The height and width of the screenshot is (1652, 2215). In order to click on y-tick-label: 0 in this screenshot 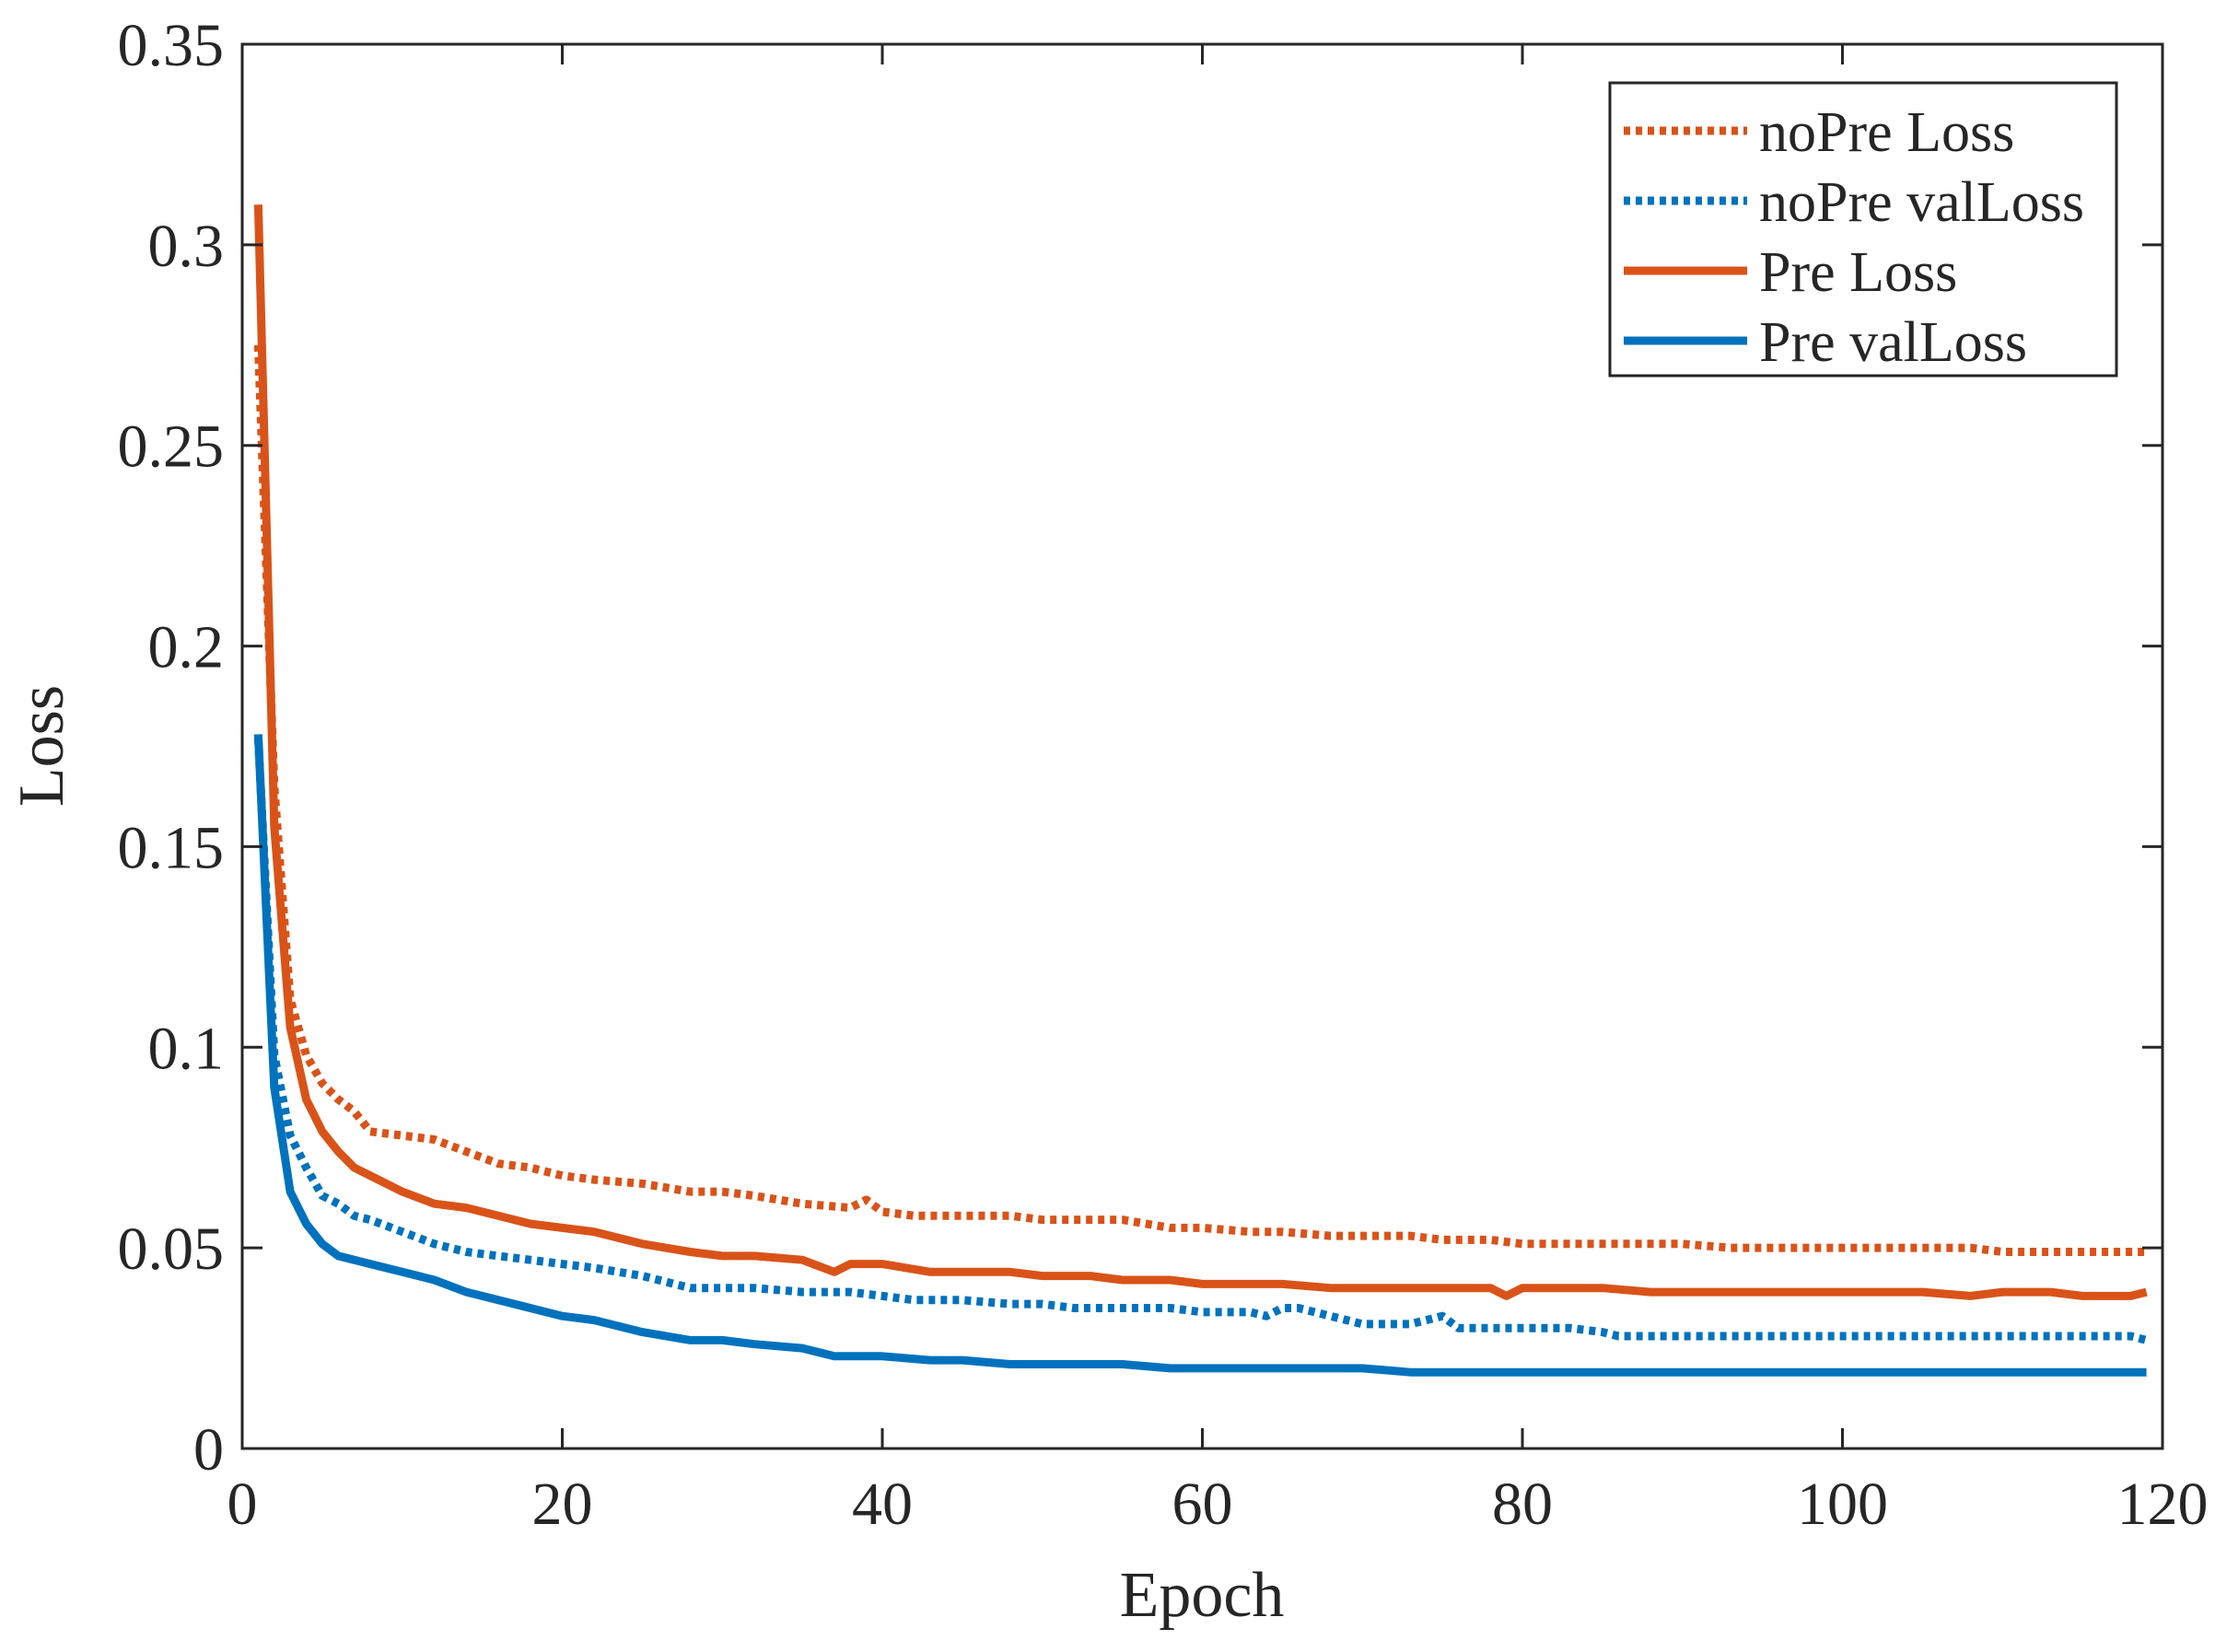, I will do `click(208, 1449)`.